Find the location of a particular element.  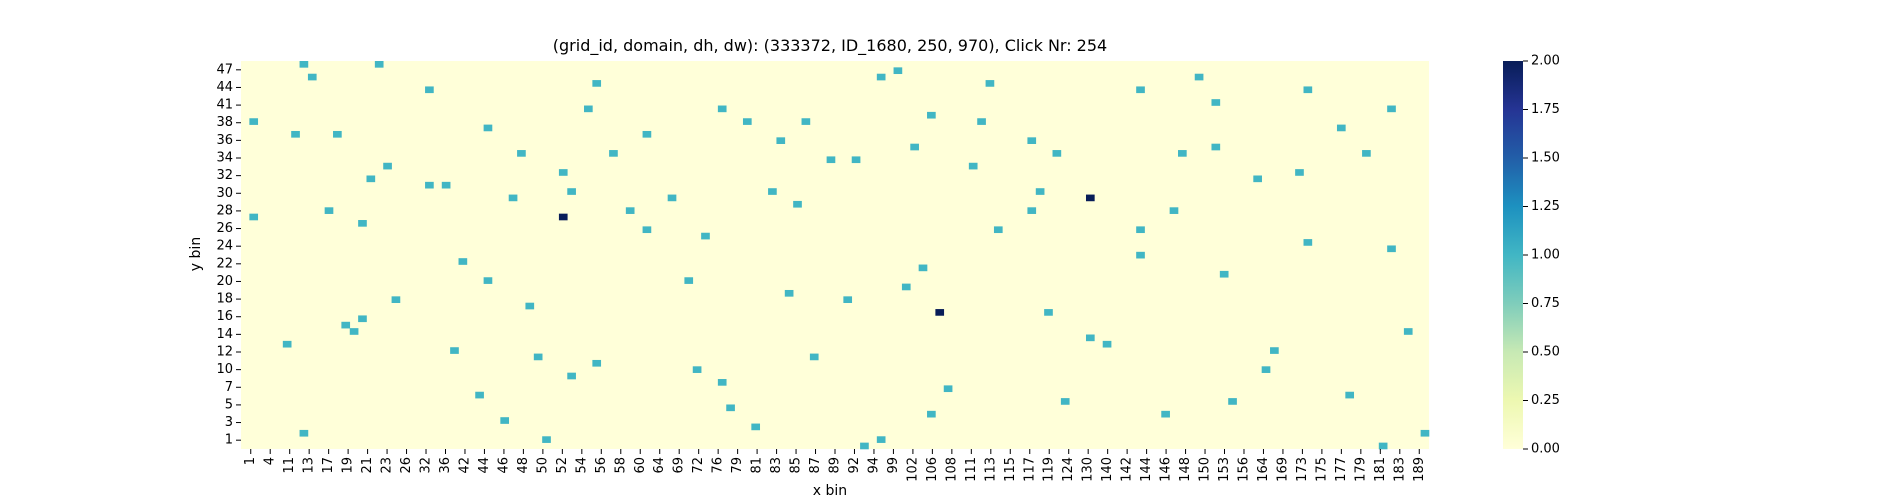

x-tick-label: 144 is located at coordinates (1146, 469).